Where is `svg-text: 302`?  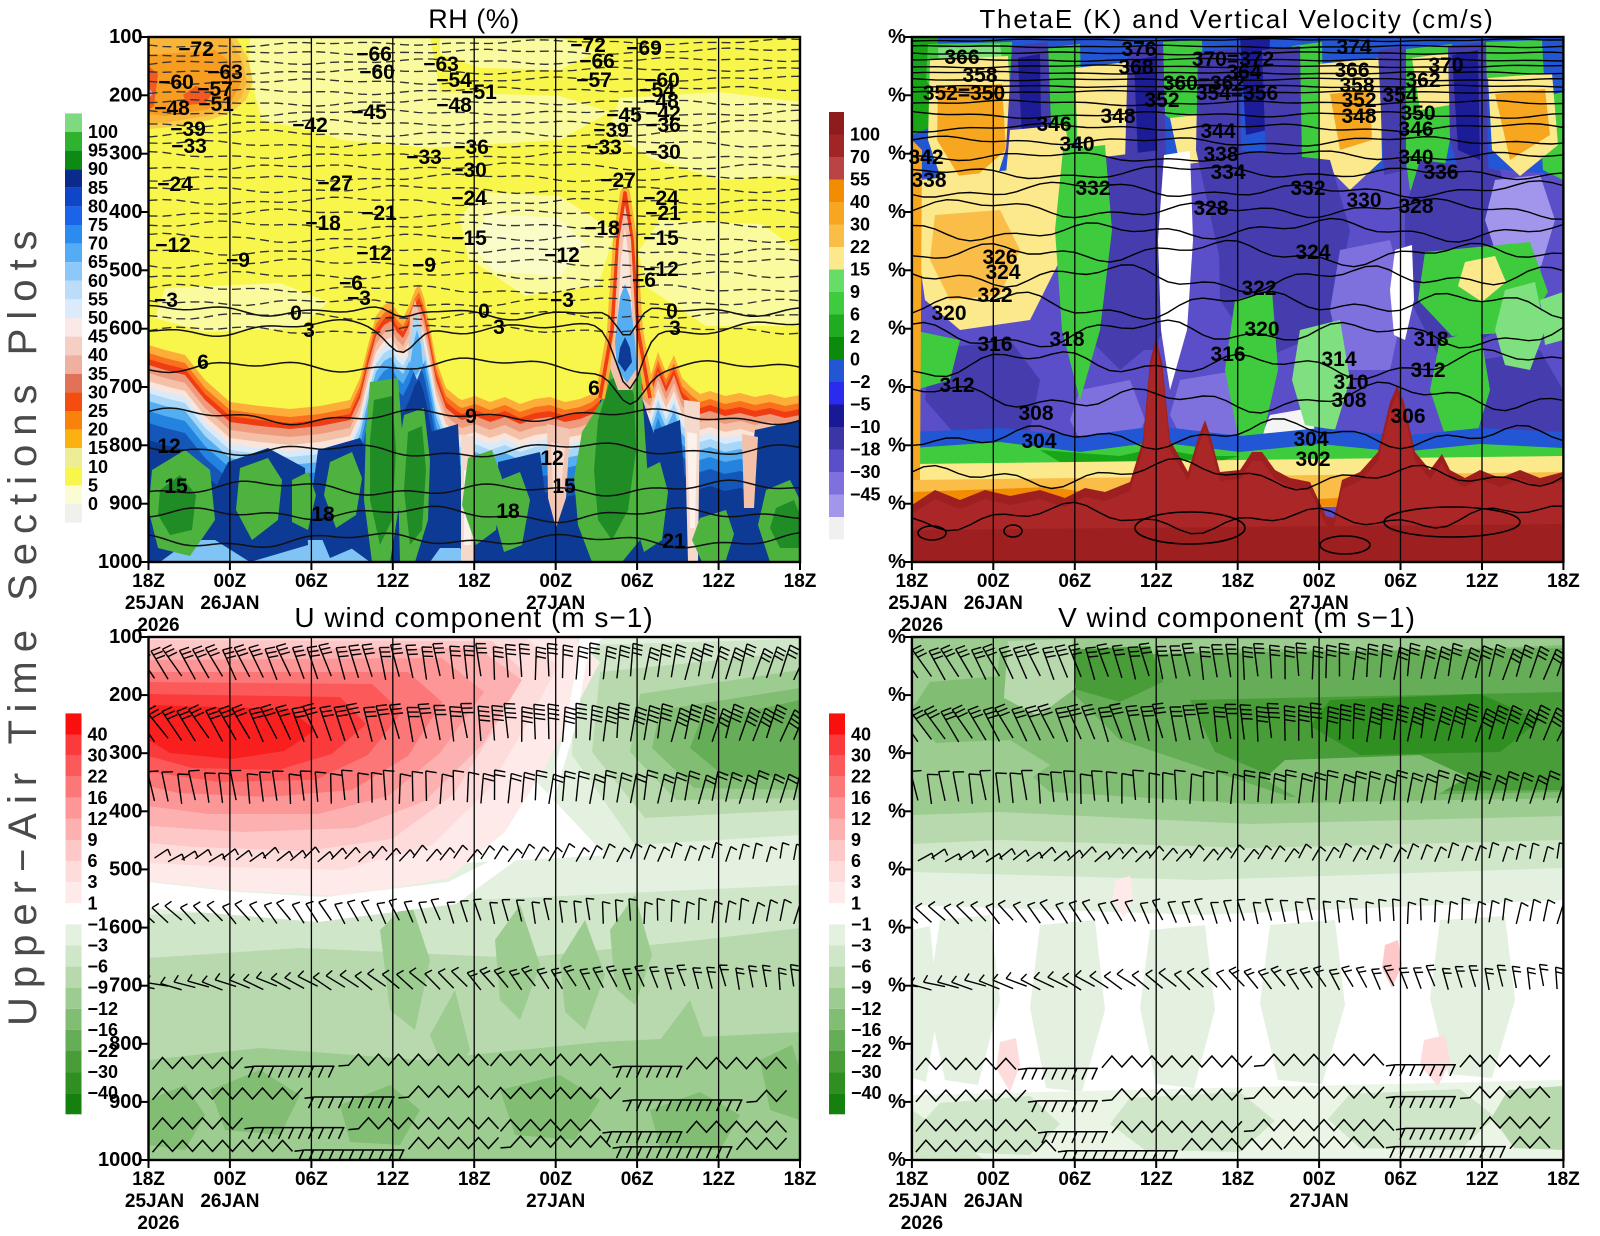 svg-text: 302 is located at coordinates (1312, 459).